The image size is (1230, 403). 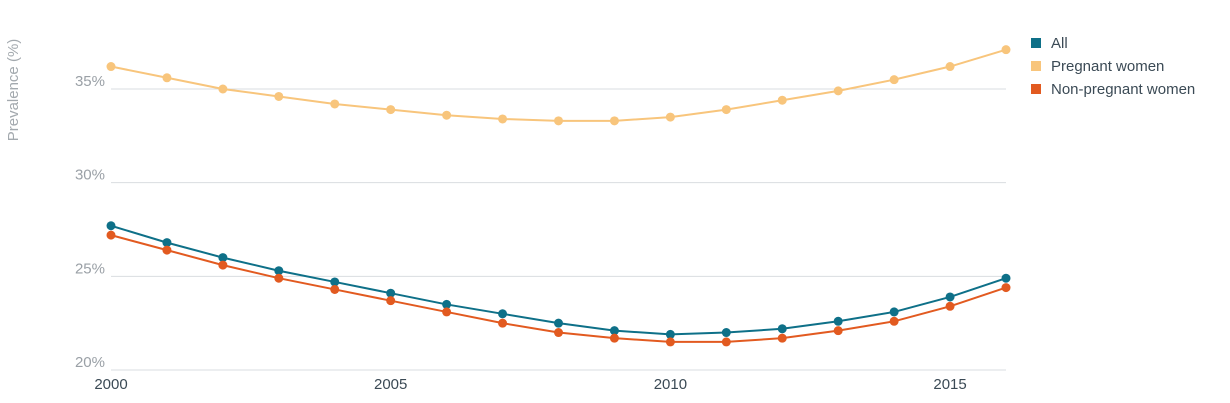 I want to click on y-axis-label: Prevalence (%), so click(x=13, y=90).